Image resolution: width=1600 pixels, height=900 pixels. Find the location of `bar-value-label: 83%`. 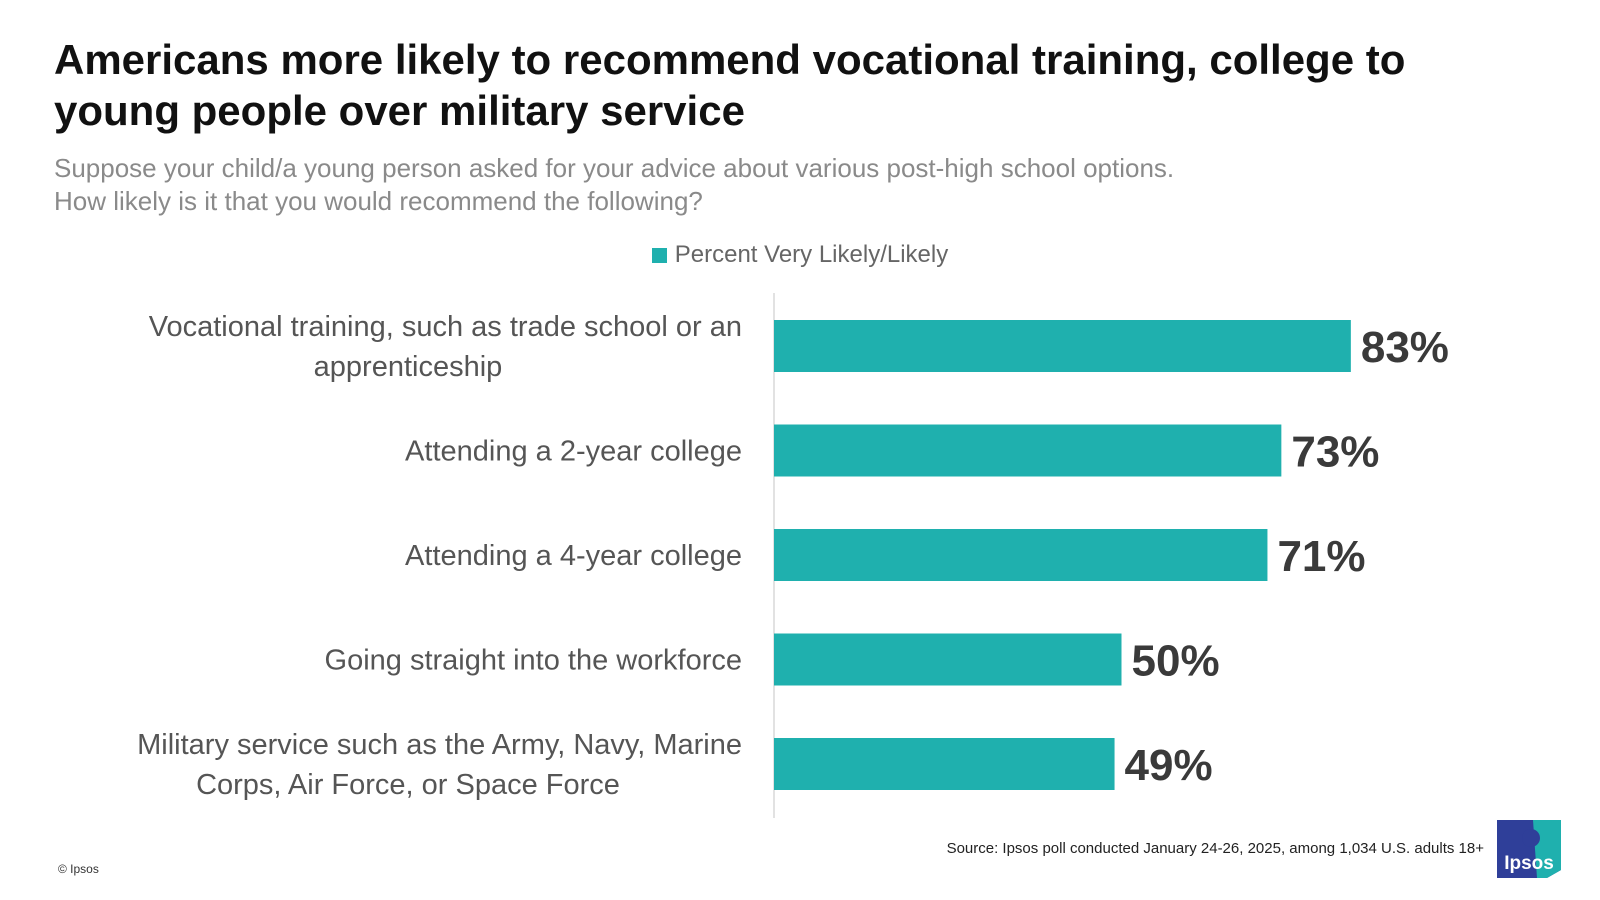

bar-value-label: 83% is located at coordinates (1405, 347).